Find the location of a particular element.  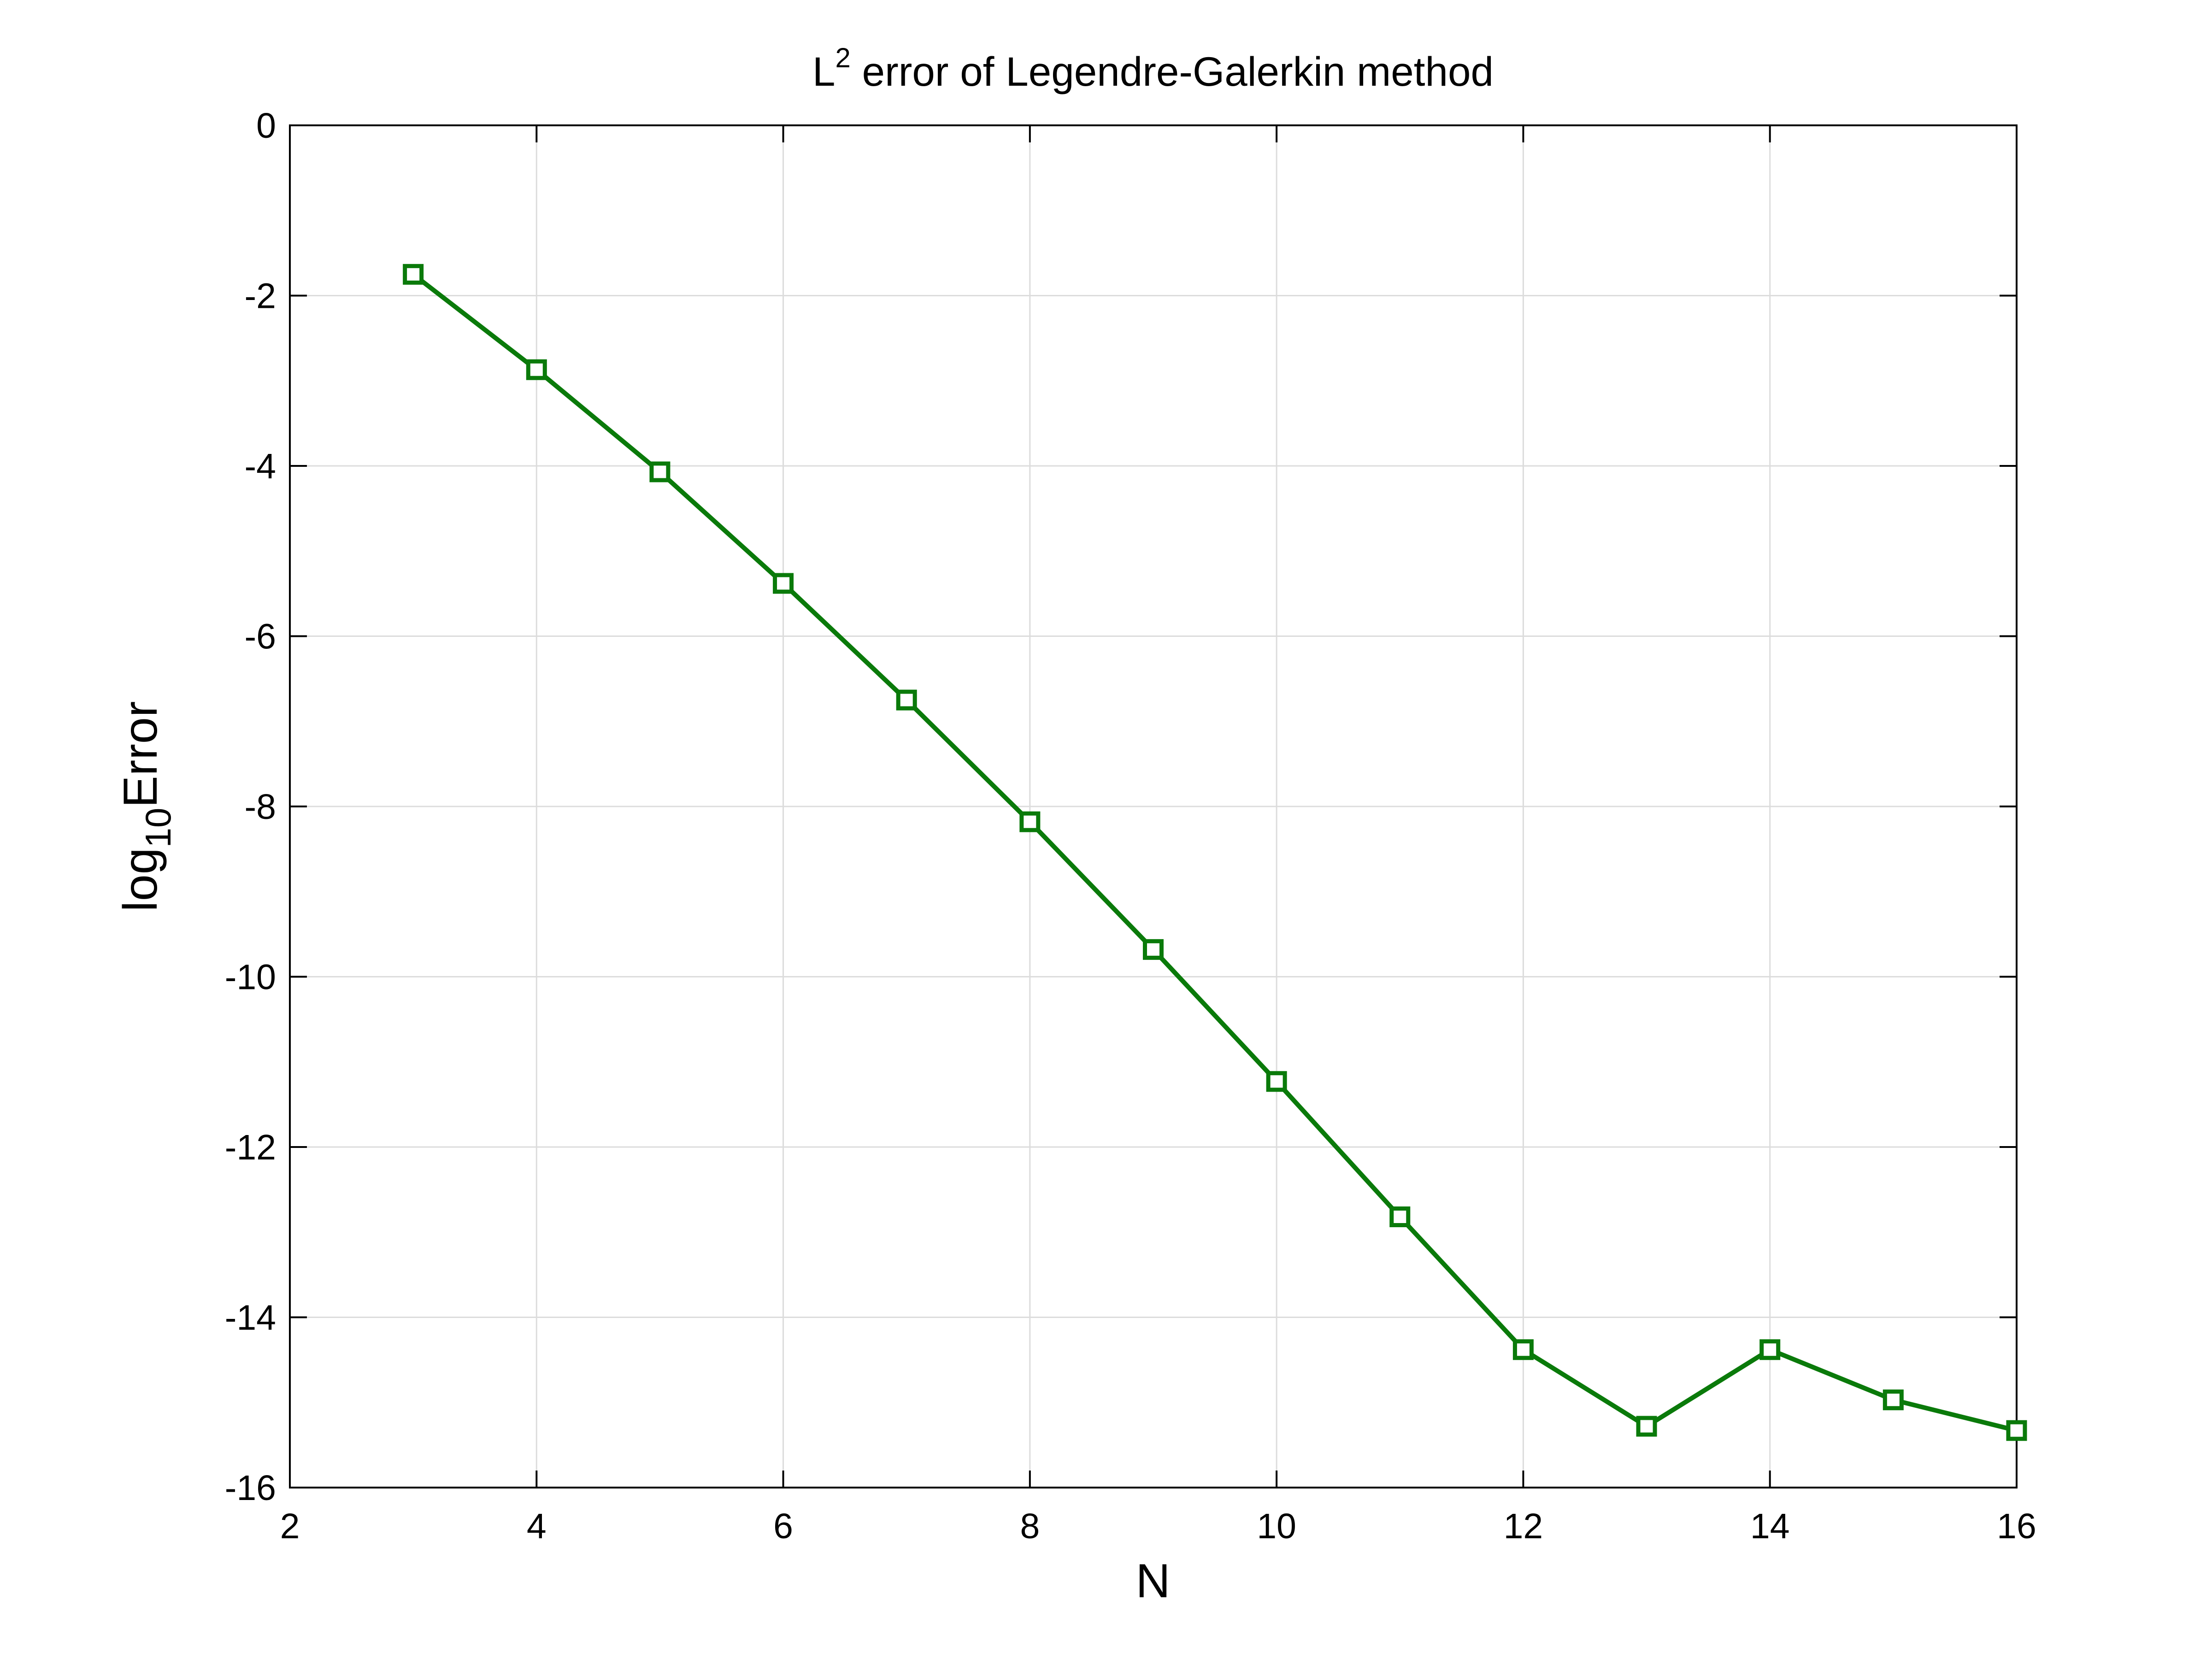

x-tick-label: 10 is located at coordinates (1276, 1526).